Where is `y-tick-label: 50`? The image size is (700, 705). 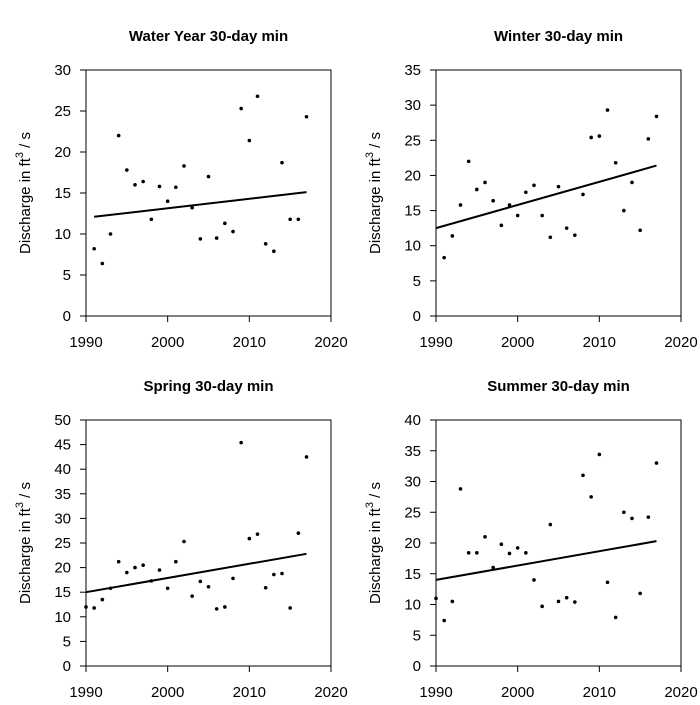 y-tick-label: 50 is located at coordinates (62, 420).